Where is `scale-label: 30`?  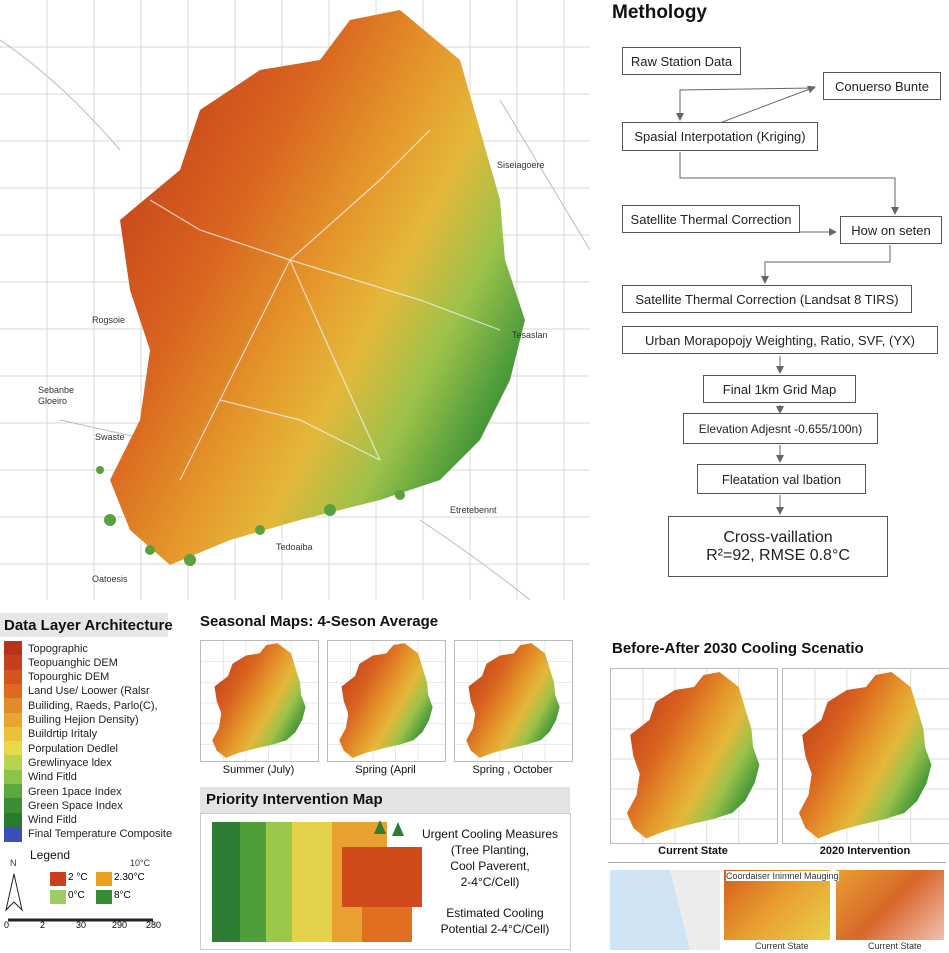 scale-label: 30 is located at coordinates (81, 925).